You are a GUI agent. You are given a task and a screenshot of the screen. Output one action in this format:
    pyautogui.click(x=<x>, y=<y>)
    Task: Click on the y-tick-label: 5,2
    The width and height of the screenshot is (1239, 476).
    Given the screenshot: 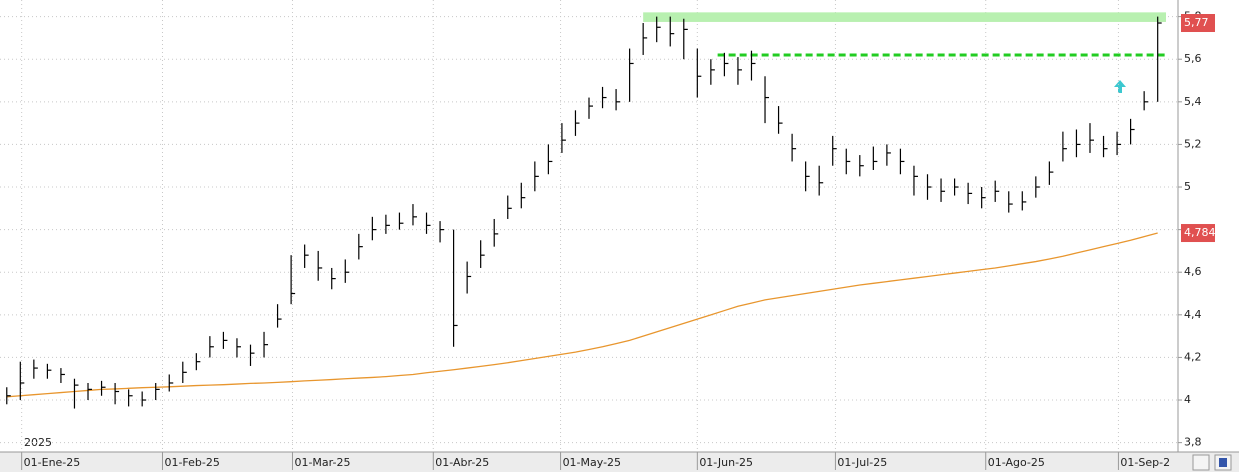 What is the action you would take?
    pyautogui.click(x=1193, y=143)
    